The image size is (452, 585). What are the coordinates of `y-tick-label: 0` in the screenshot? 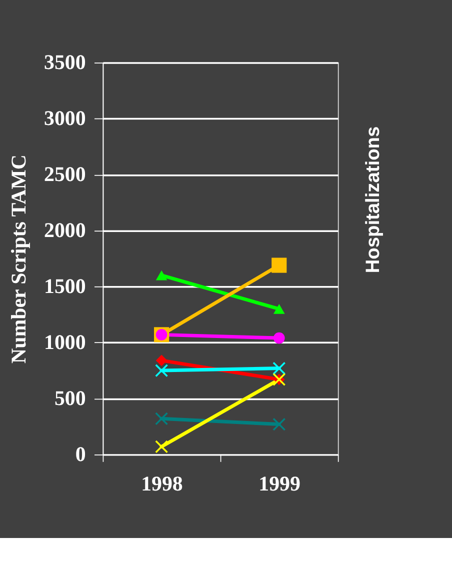 It's located at (80, 454).